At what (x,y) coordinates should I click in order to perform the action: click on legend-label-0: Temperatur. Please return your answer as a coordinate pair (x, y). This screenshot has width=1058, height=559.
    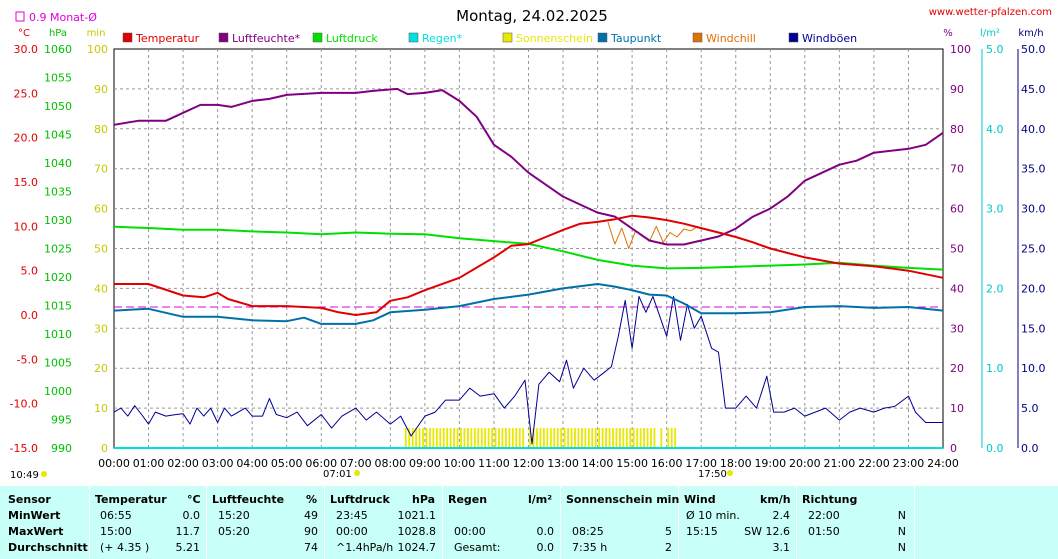
    Looking at the image, I should click on (167, 38).